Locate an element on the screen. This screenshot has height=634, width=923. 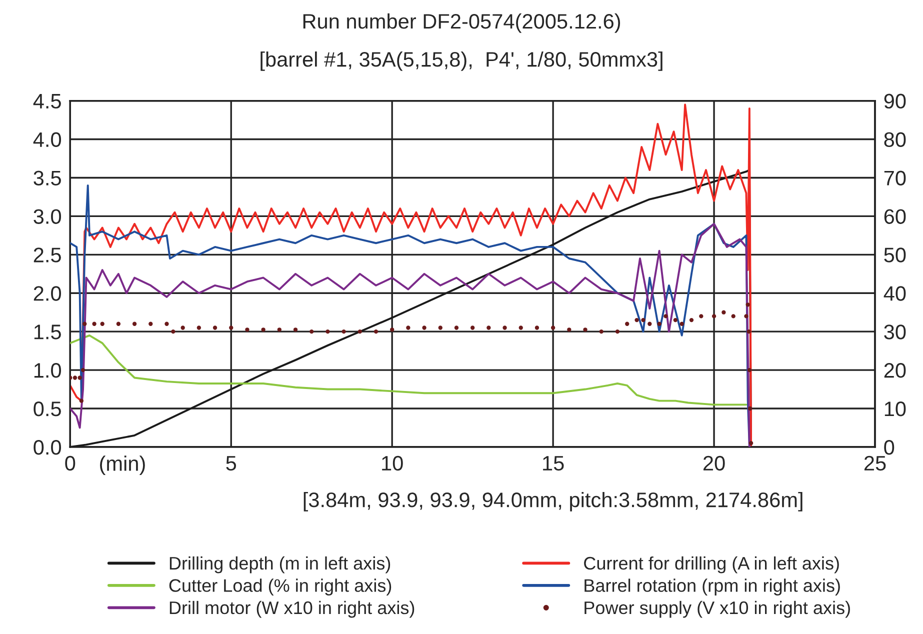
y-tick-label: 2.5 is located at coordinates (47, 255).